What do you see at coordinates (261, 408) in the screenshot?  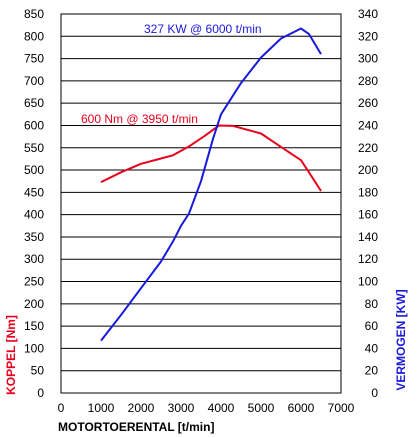 I see `x-tick-label: 5000` at bounding box center [261, 408].